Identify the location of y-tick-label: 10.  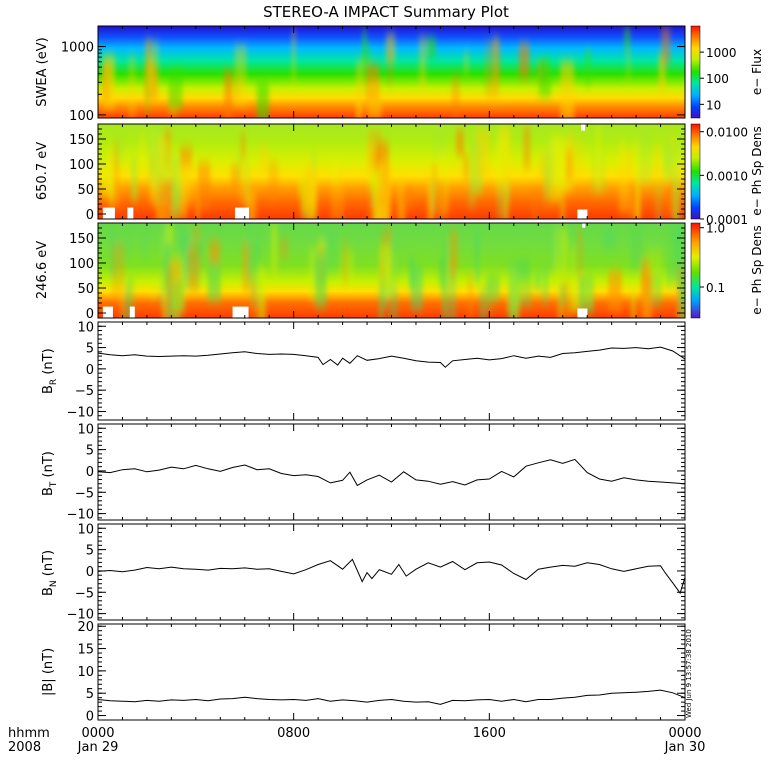
(85, 327).